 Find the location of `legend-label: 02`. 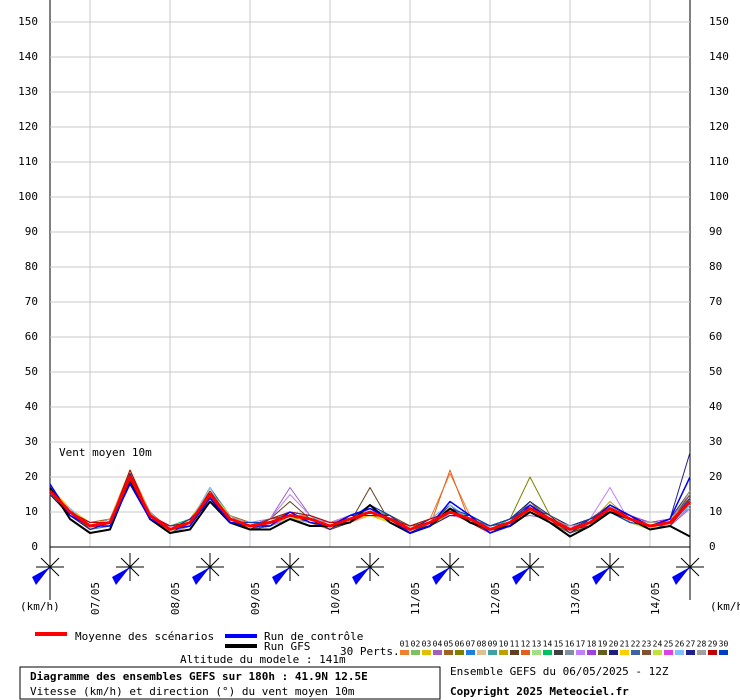

legend-label: 02 is located at coordinates (416, 644).